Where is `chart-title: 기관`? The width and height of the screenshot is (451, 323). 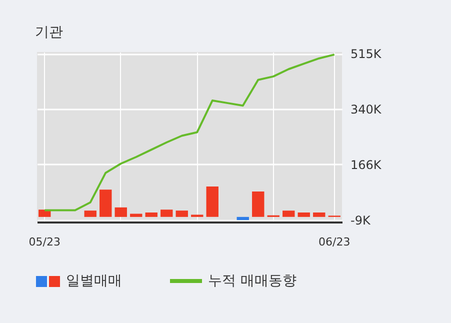 chart-title: 기관 is located at coordinates (49, 32).